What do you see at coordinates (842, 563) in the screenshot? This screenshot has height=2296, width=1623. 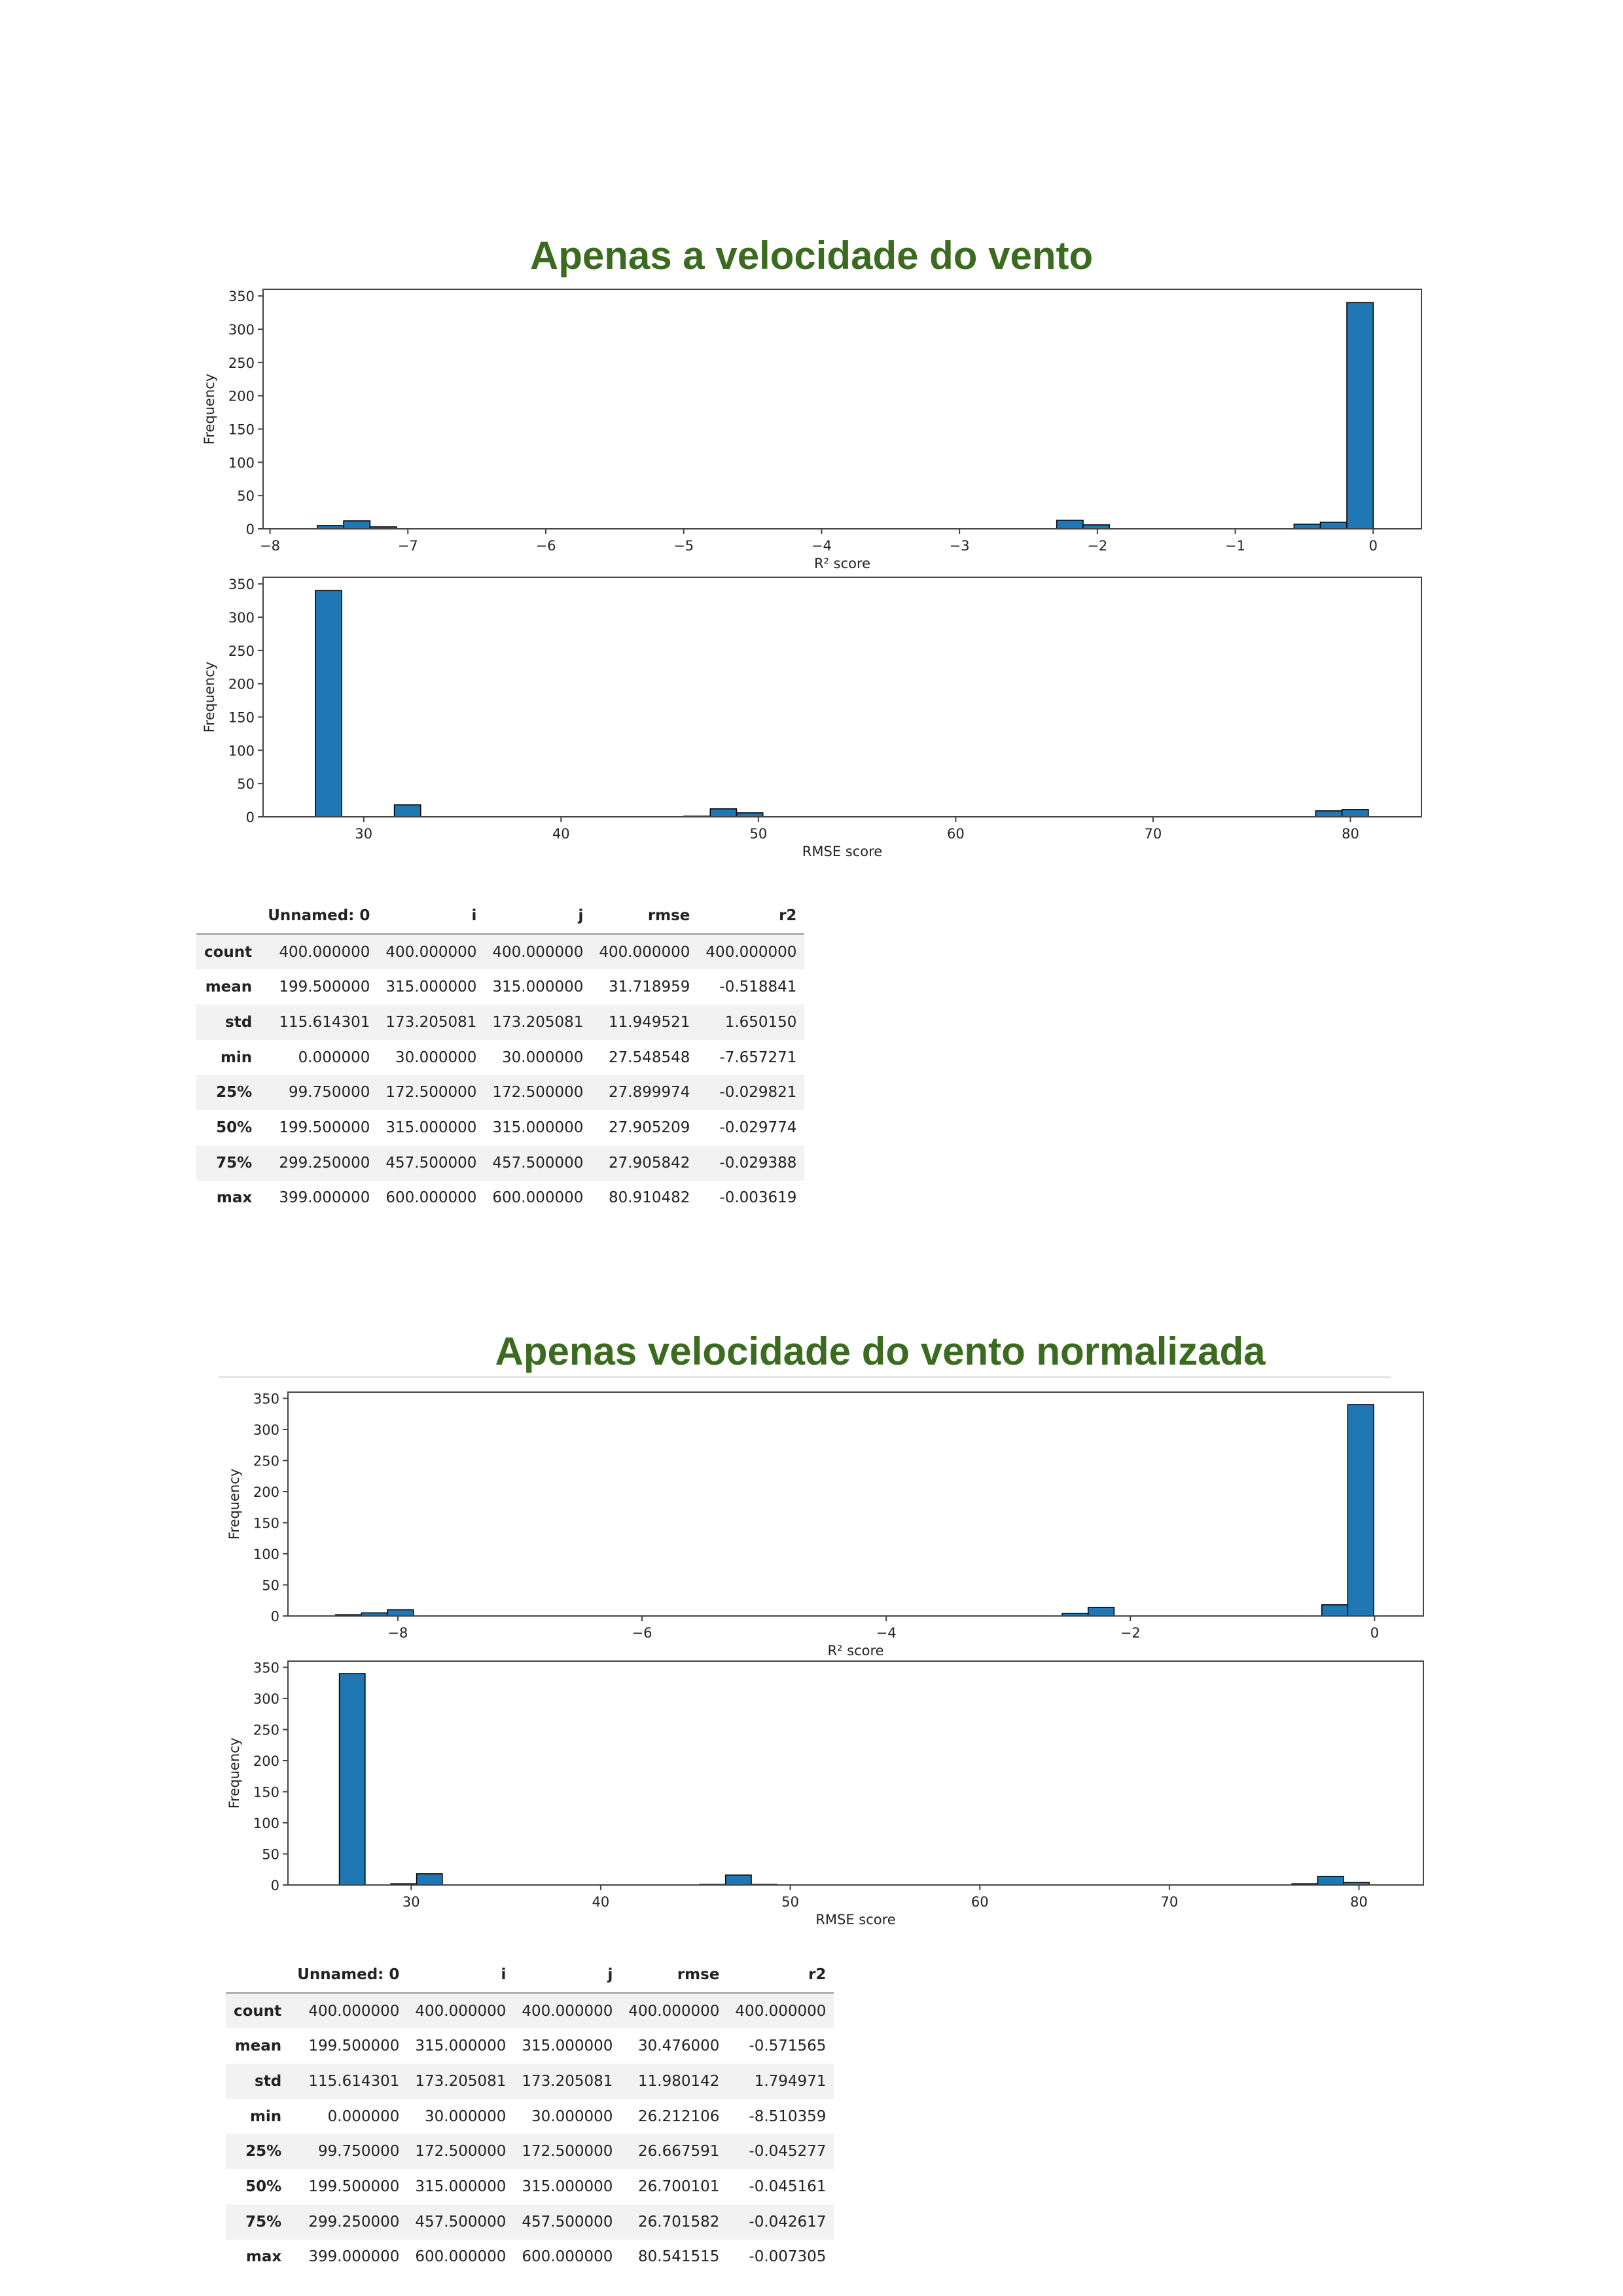 I see `x-axis-label: R² score` at bounding box center [842, 563].